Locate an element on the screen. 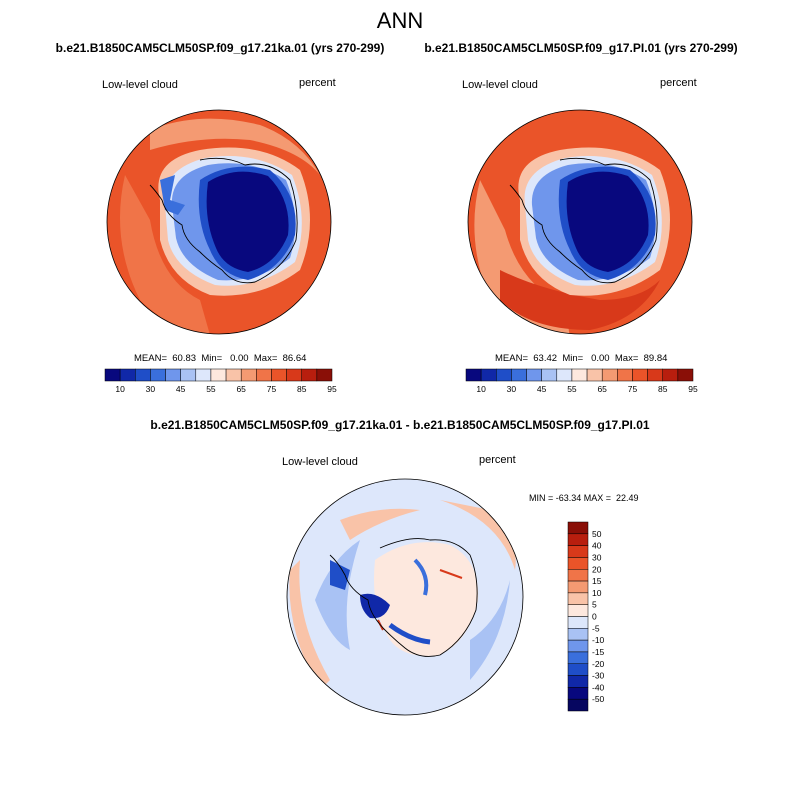 This screenshot has width=800, height=800. colorbar-1-label: 65 is located at coordinates (241, 389).